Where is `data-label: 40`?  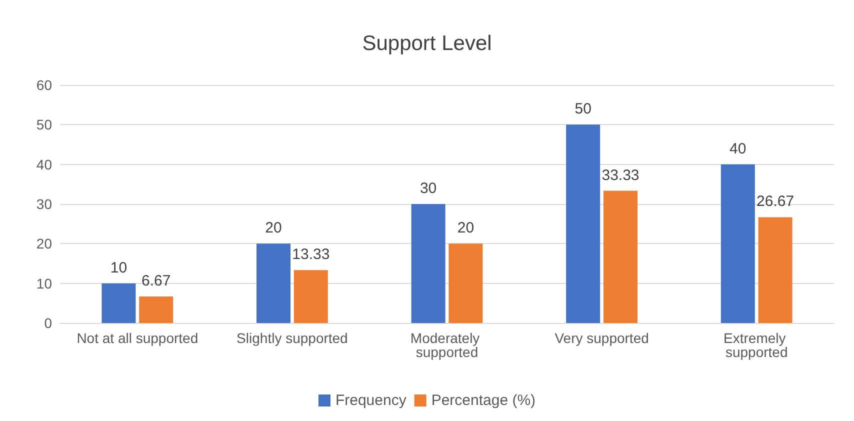
data-label: 40 is located at coordinates (738, 149).